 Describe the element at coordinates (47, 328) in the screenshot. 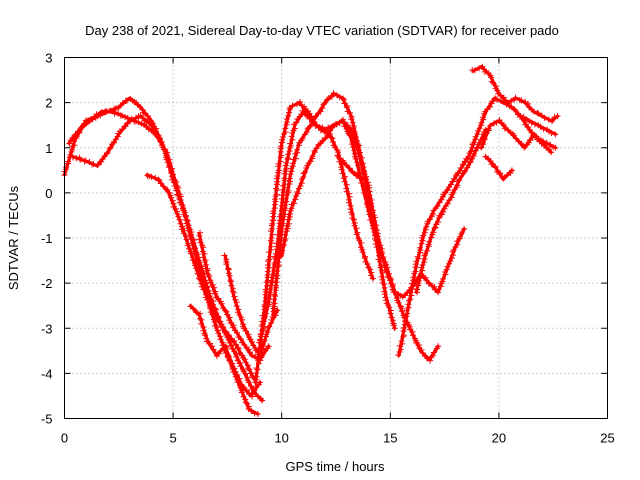

I see `y-tick-label: -3` at that location.